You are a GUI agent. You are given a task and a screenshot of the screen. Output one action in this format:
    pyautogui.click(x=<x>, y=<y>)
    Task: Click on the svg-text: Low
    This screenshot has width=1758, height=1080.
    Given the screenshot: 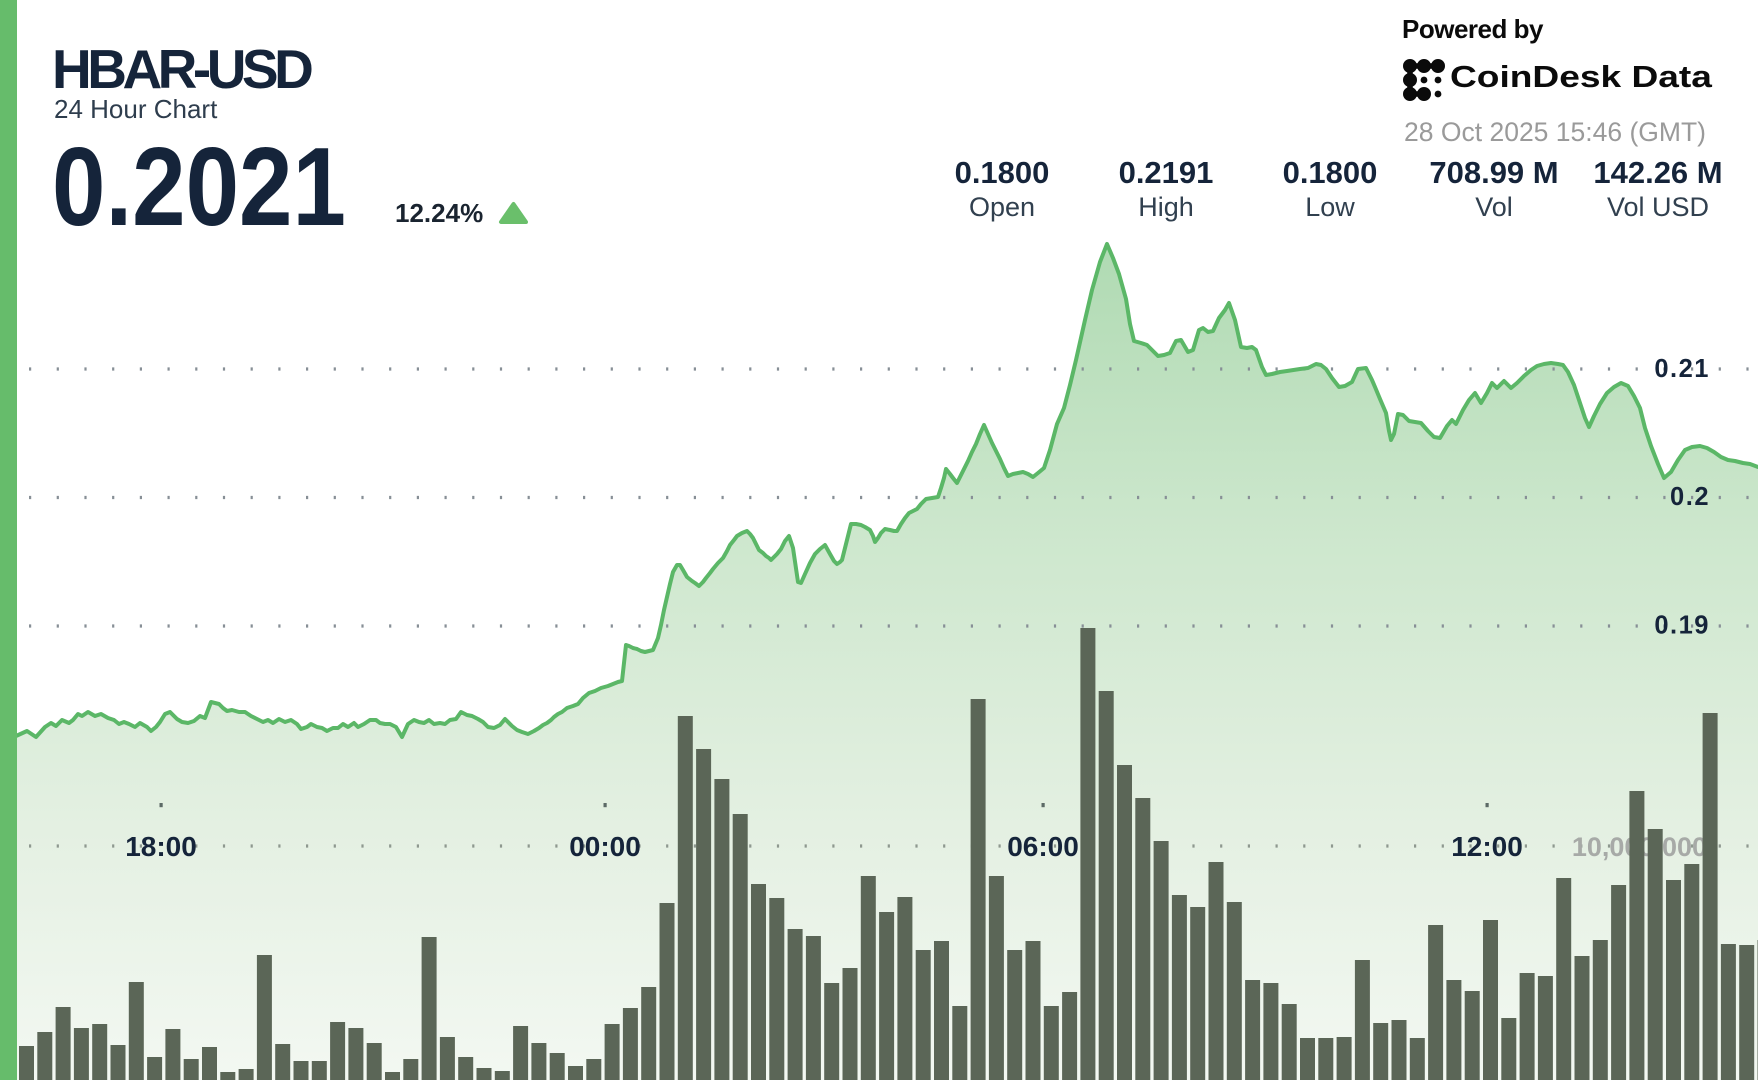 What is the action you would take?
    pyautogui.click(x=1330, y=207)
    